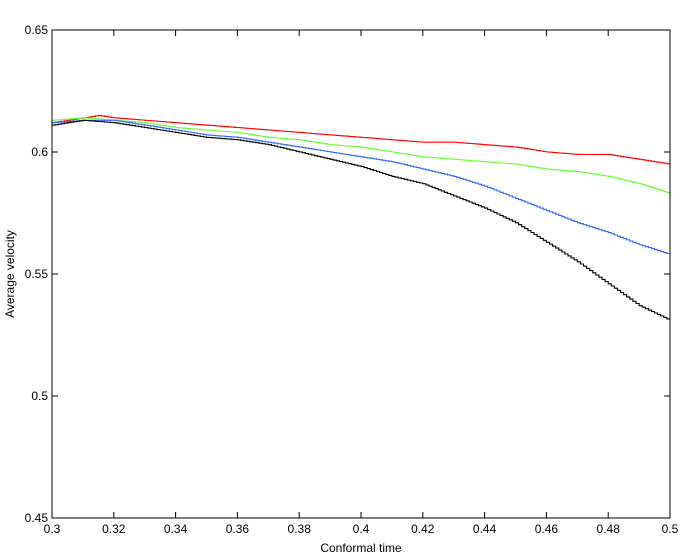 The image size is (686, 556). I want to click on x-tick-label: 0.36, so click(238, 529).